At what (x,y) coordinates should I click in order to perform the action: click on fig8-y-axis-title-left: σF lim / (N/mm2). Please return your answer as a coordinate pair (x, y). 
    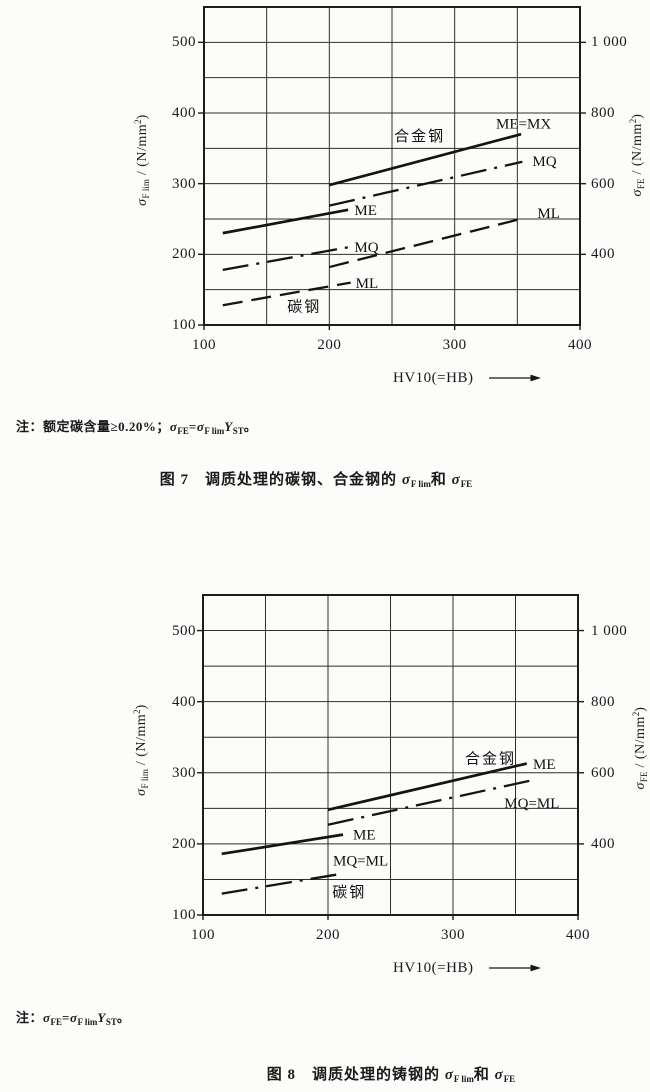
    Looking at the image, I should click on (141, 750).